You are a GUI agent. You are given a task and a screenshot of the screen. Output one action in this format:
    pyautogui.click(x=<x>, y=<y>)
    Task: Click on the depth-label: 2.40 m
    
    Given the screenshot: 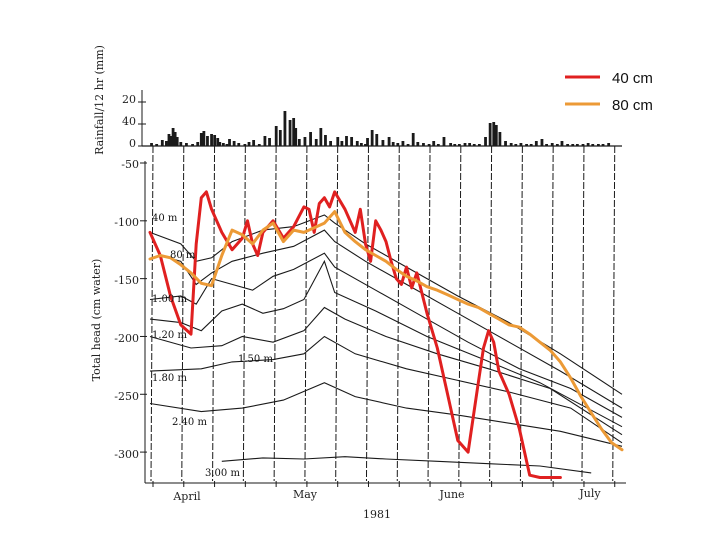 What is the action you would take?
    pyautogui.click(x=189, y=422)
    